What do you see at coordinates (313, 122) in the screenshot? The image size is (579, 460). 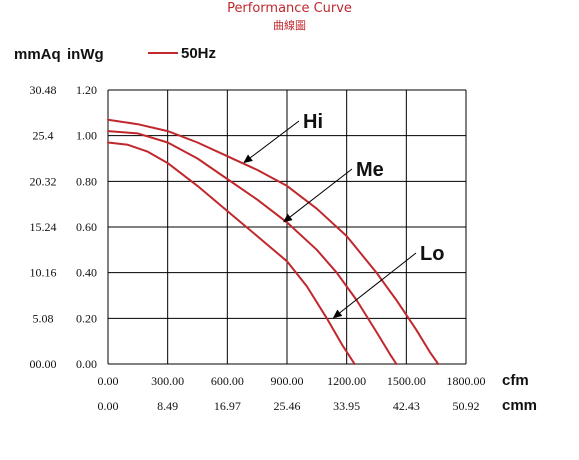 I see `curve-label-hi: Hi` at bounding box center [313, 122].